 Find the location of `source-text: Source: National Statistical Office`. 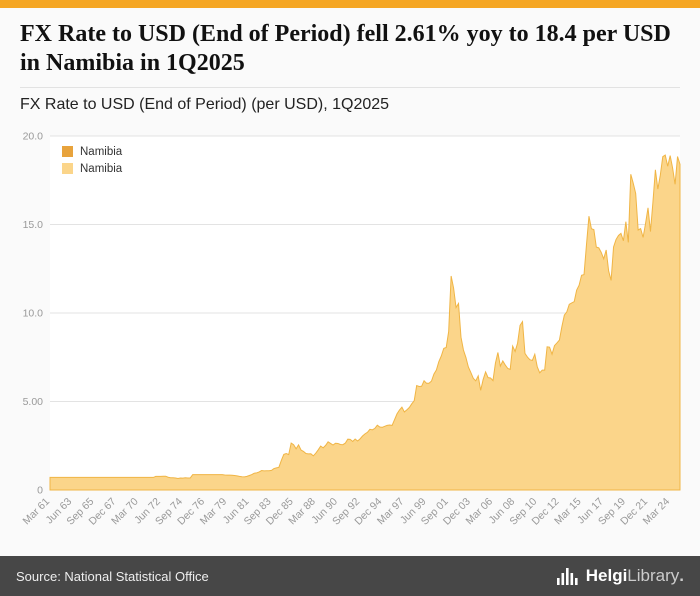

source-text: Source: National Statistical Office is located at coordinates (112, 576).